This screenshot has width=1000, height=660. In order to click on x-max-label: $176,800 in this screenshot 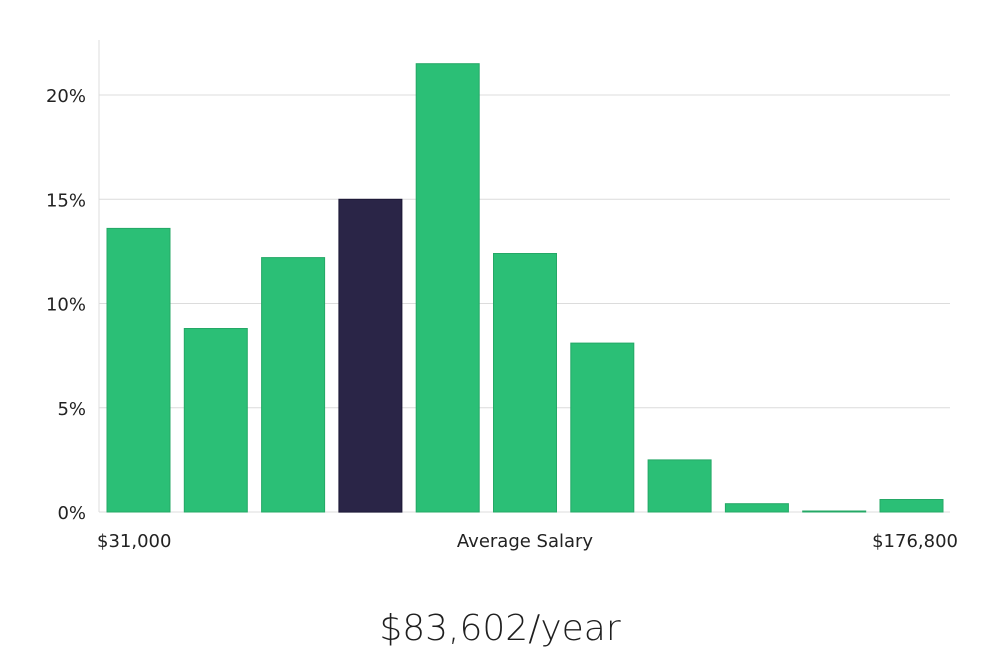, I will do `click(915, 541)`.